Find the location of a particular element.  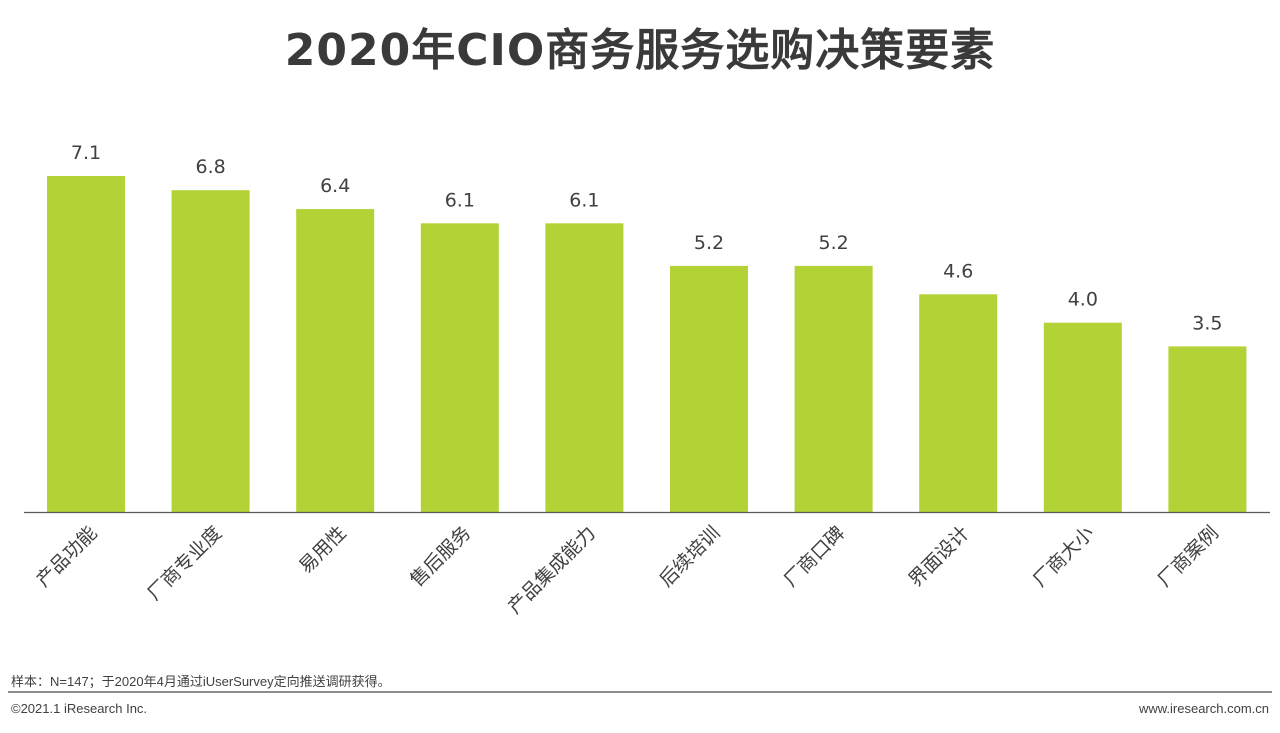

value-label-6: 5.2 is located at coordinates (709, 243).